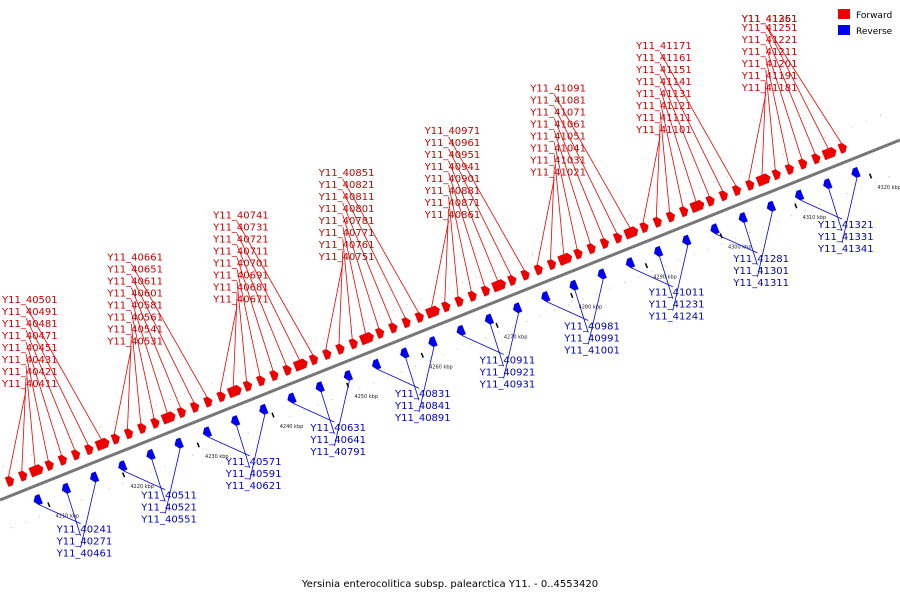 This screenshot has height=600, width=900. I want to click on reverse-gene-label: Y11_40521, so click(168, 508).